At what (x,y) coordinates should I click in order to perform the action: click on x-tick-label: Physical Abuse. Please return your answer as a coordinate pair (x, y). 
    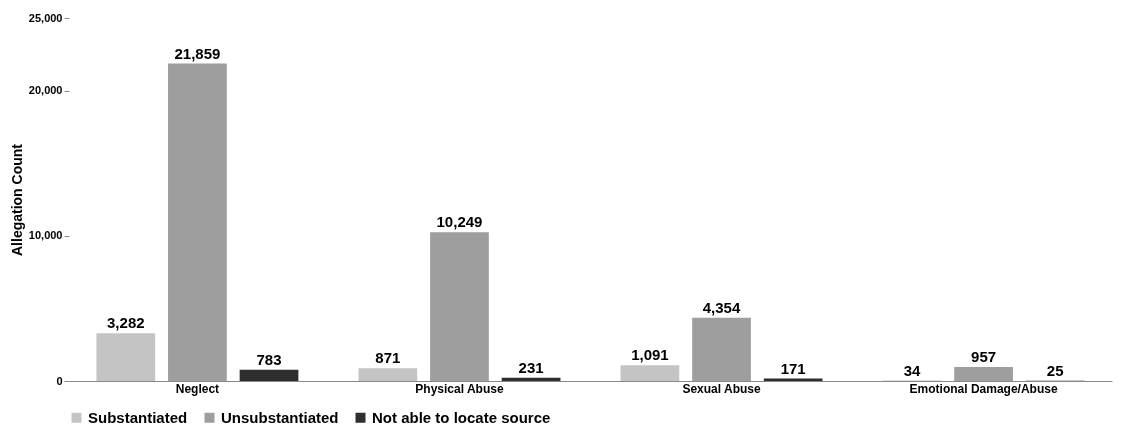
    Looking at the image, I should click on (459, 388).